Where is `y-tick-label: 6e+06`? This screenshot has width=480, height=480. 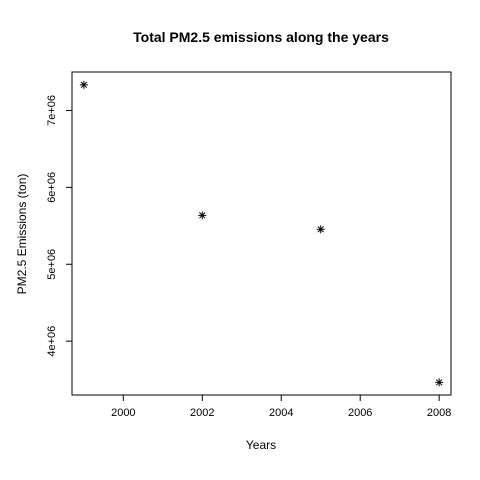 y-tick-label: 6e+06 is located at coordinates (52, 187).